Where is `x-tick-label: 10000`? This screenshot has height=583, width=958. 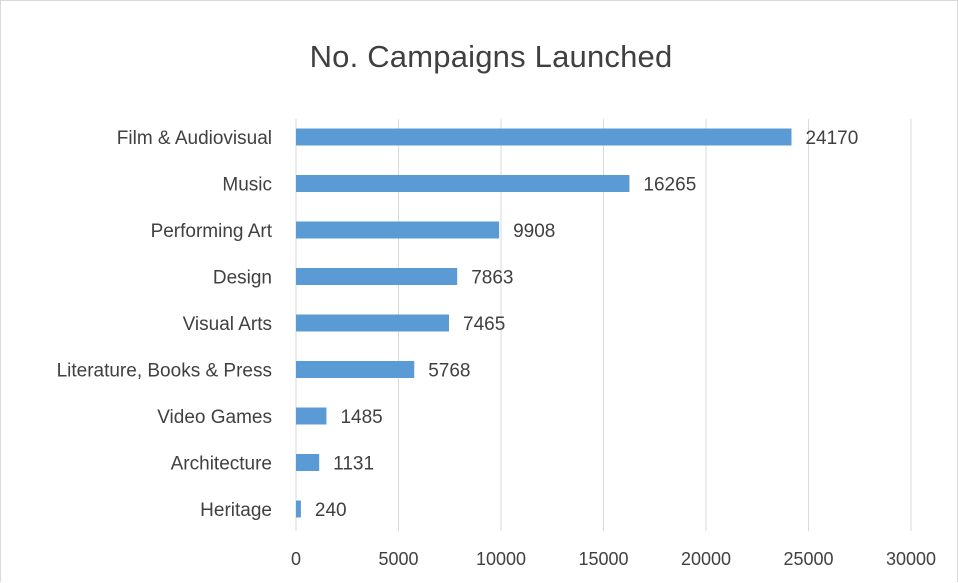
x-tick-label: 10000 is located at coordinates (501, 559).